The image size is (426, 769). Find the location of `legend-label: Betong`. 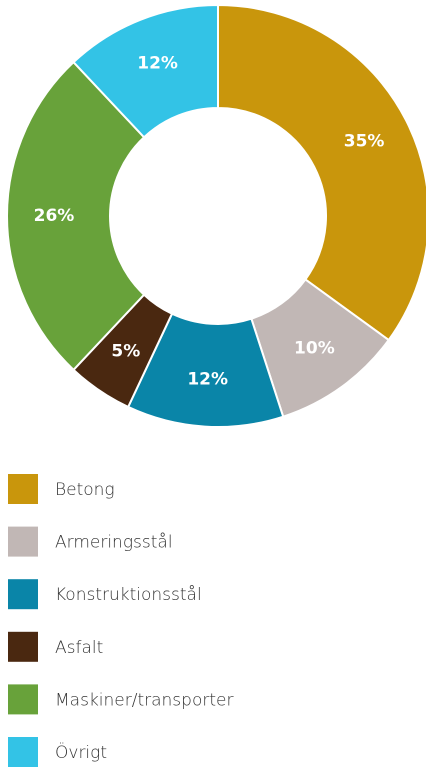

legend-label: Betong is located at coordinates (85, 490).